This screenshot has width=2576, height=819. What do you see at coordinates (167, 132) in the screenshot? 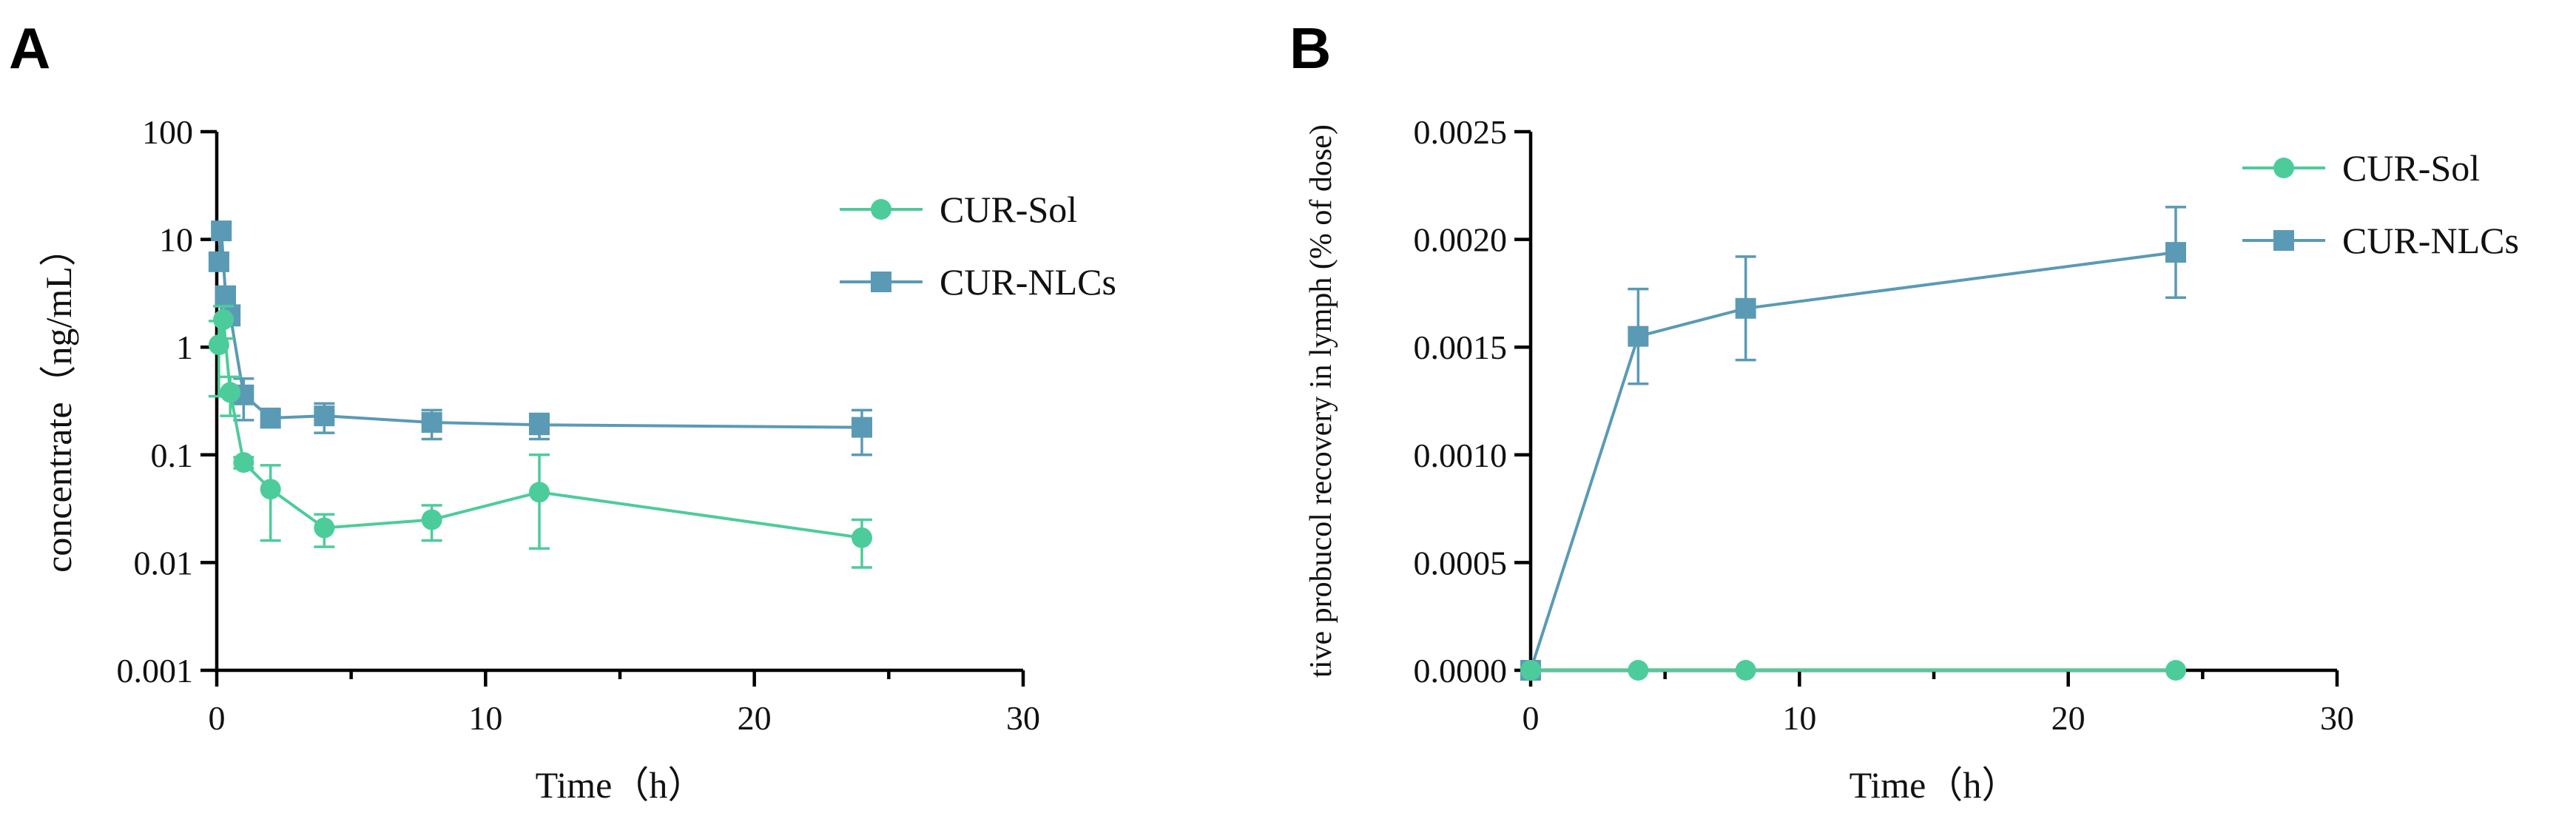
I see `y-tick-label: 100` at bounding box center [167, 132].